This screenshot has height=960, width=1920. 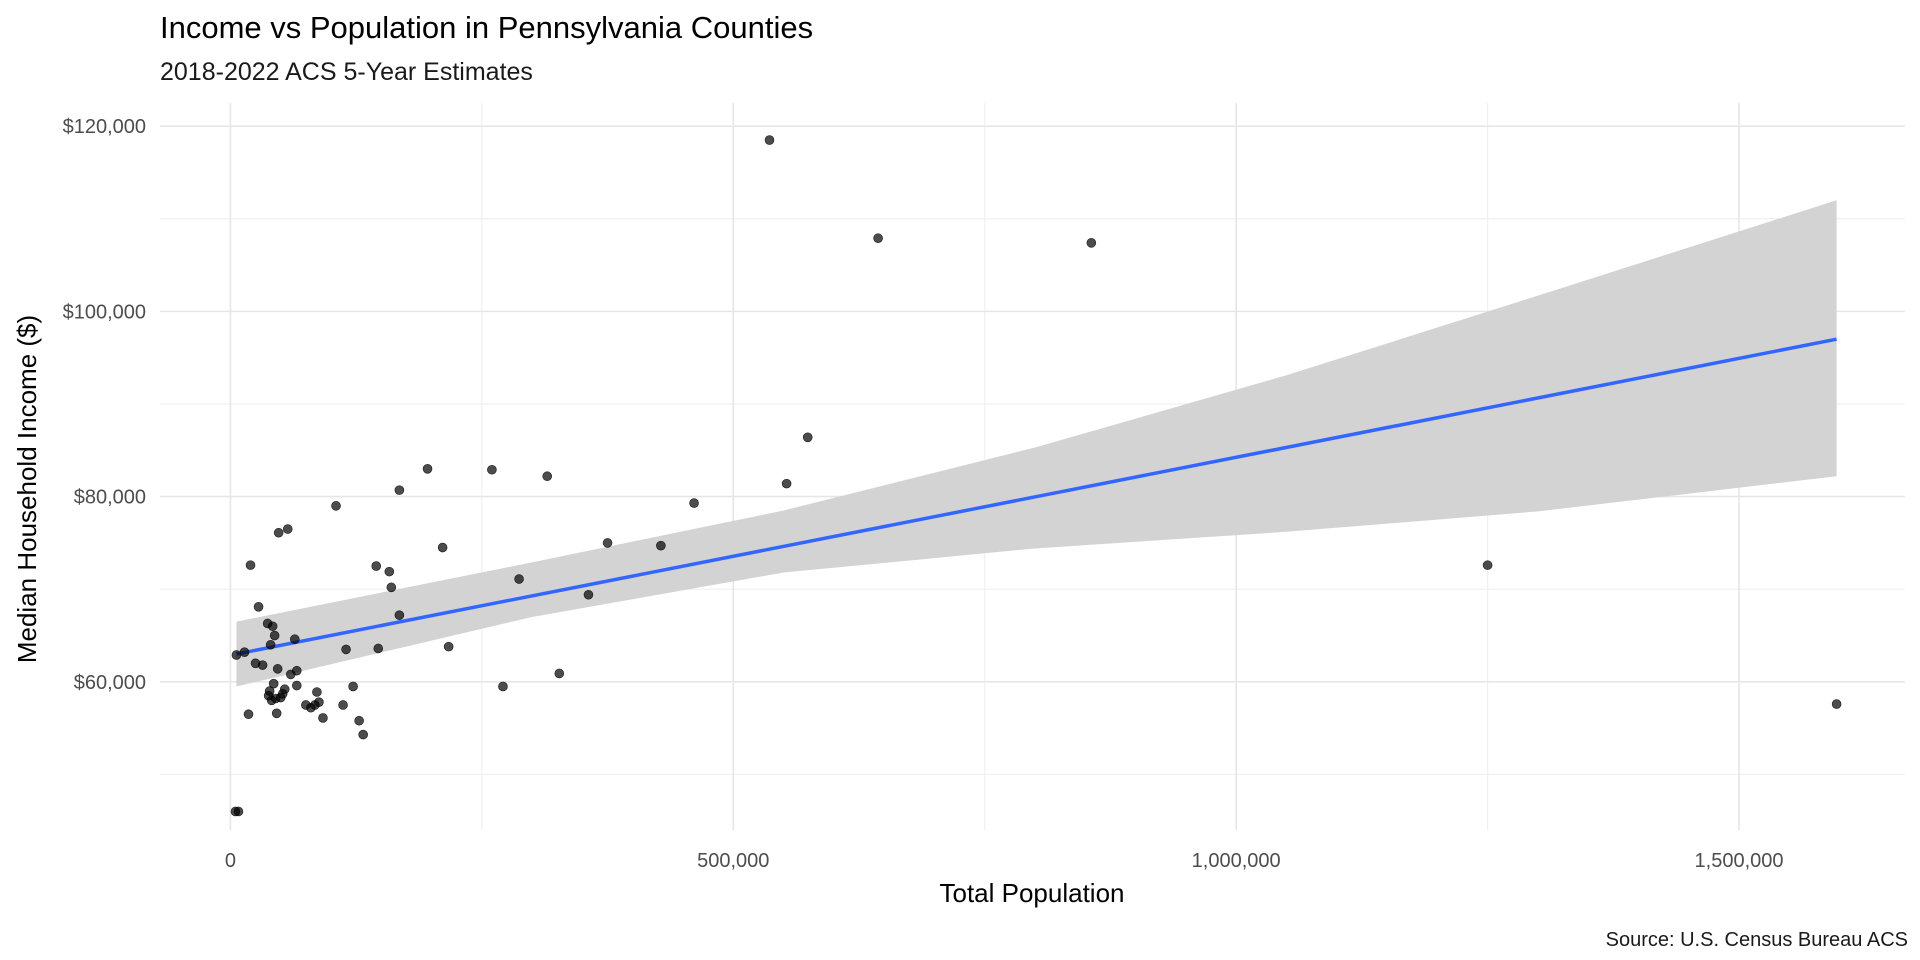 What do you see at coordinates (110, 498) in the screenshot?
I see `y-tick-label: $80,000` at bounding box center [110, 498].